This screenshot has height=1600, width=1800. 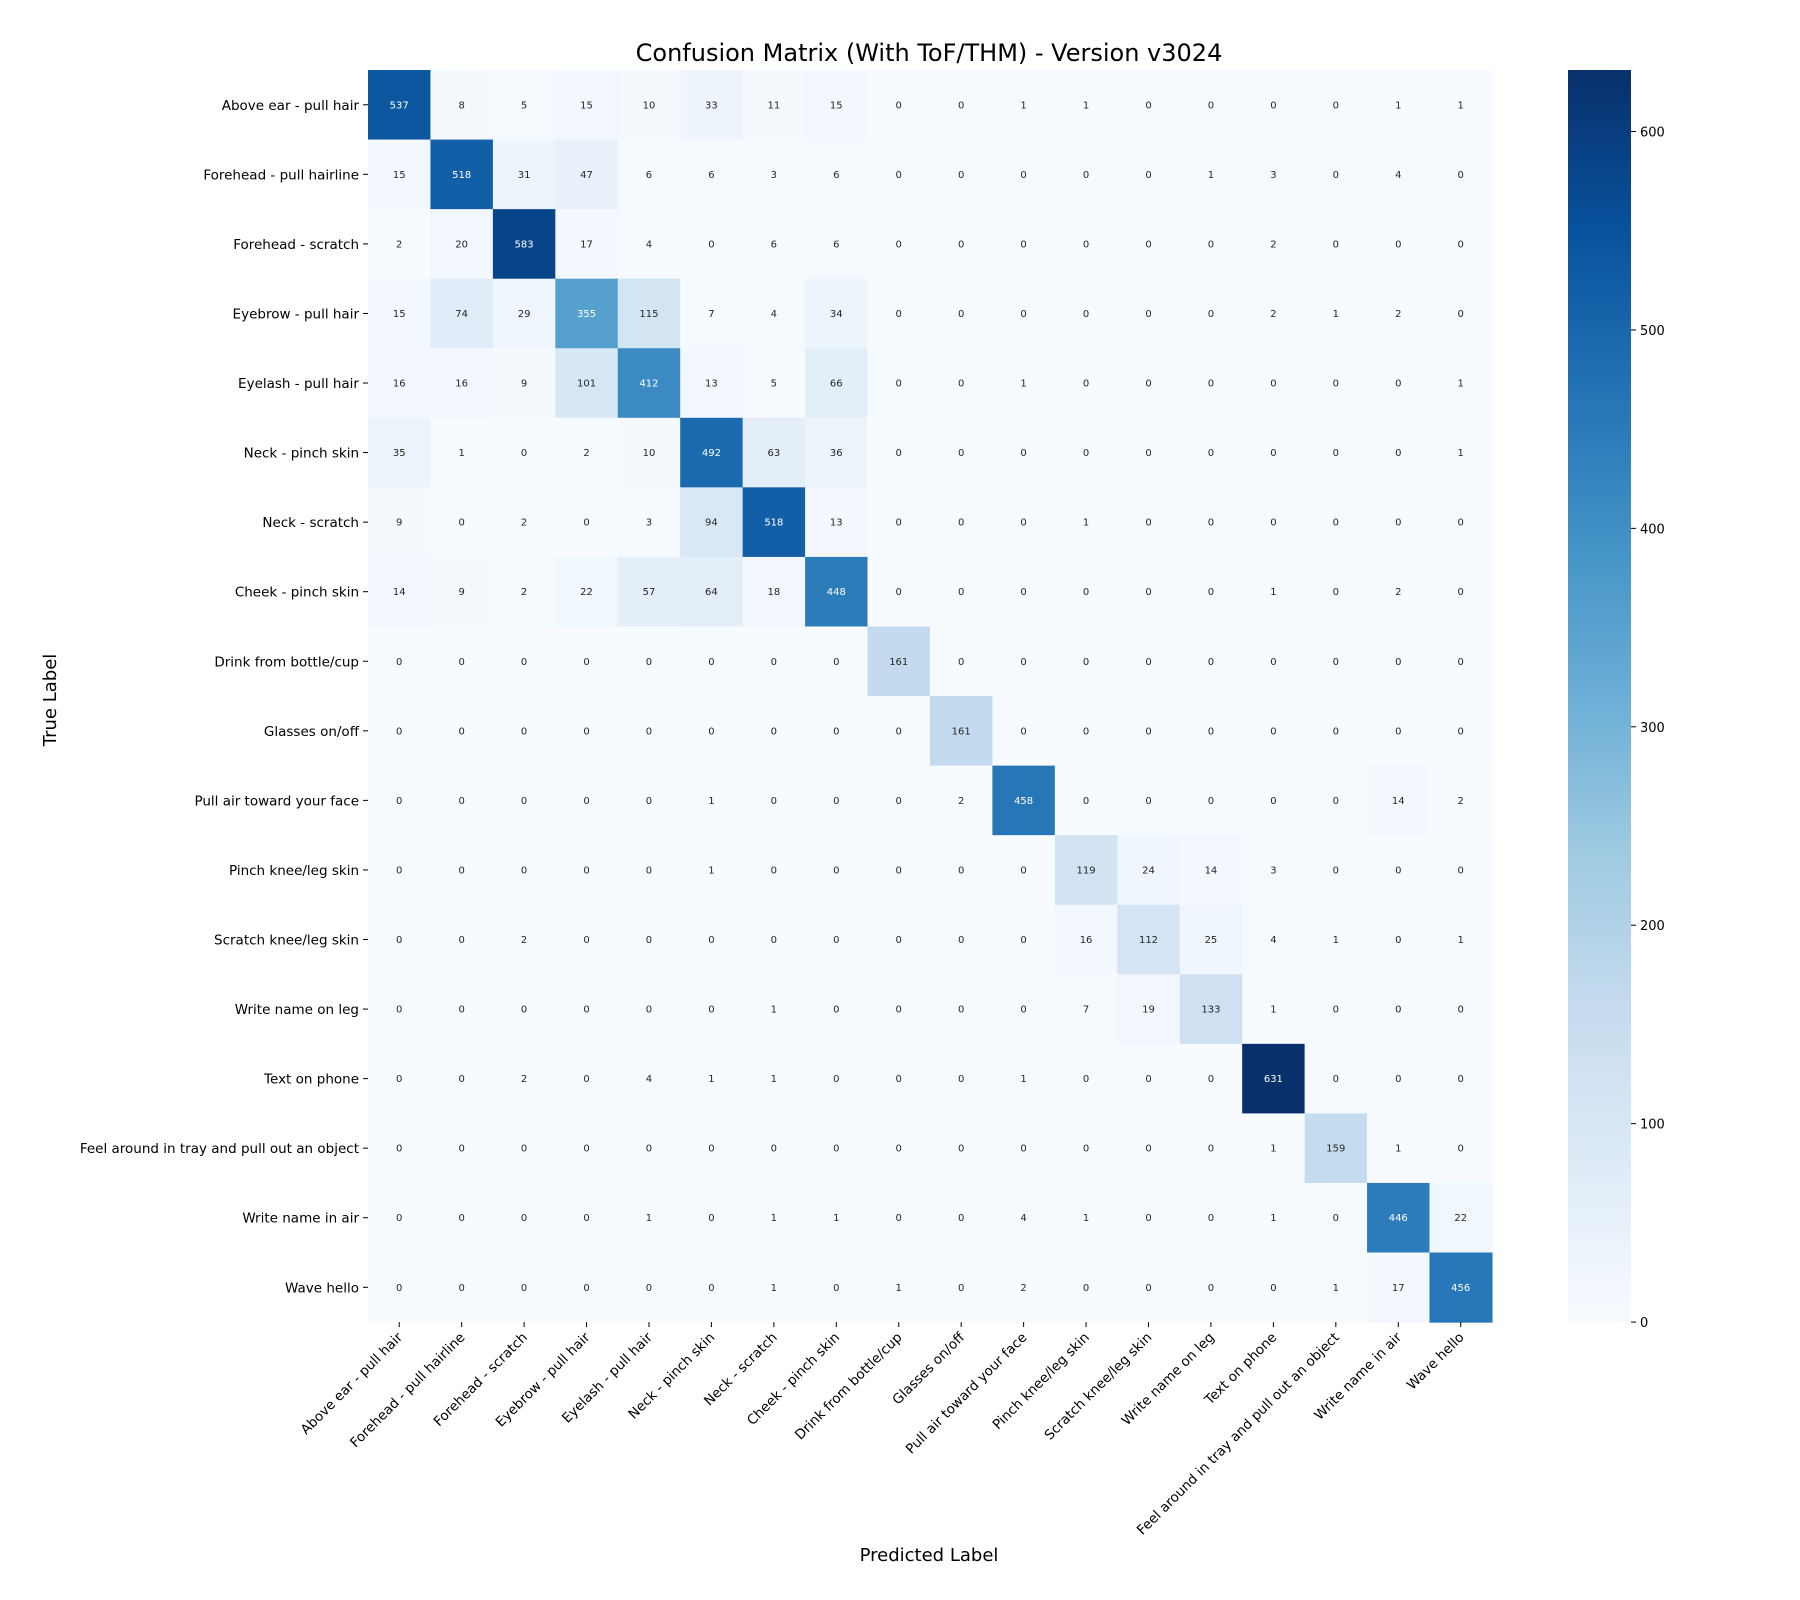 What do you see at coordinates (1210, 1010) in the screenshot?
I see `cell-value-label: 133` at bounding box center [1210, 1010].